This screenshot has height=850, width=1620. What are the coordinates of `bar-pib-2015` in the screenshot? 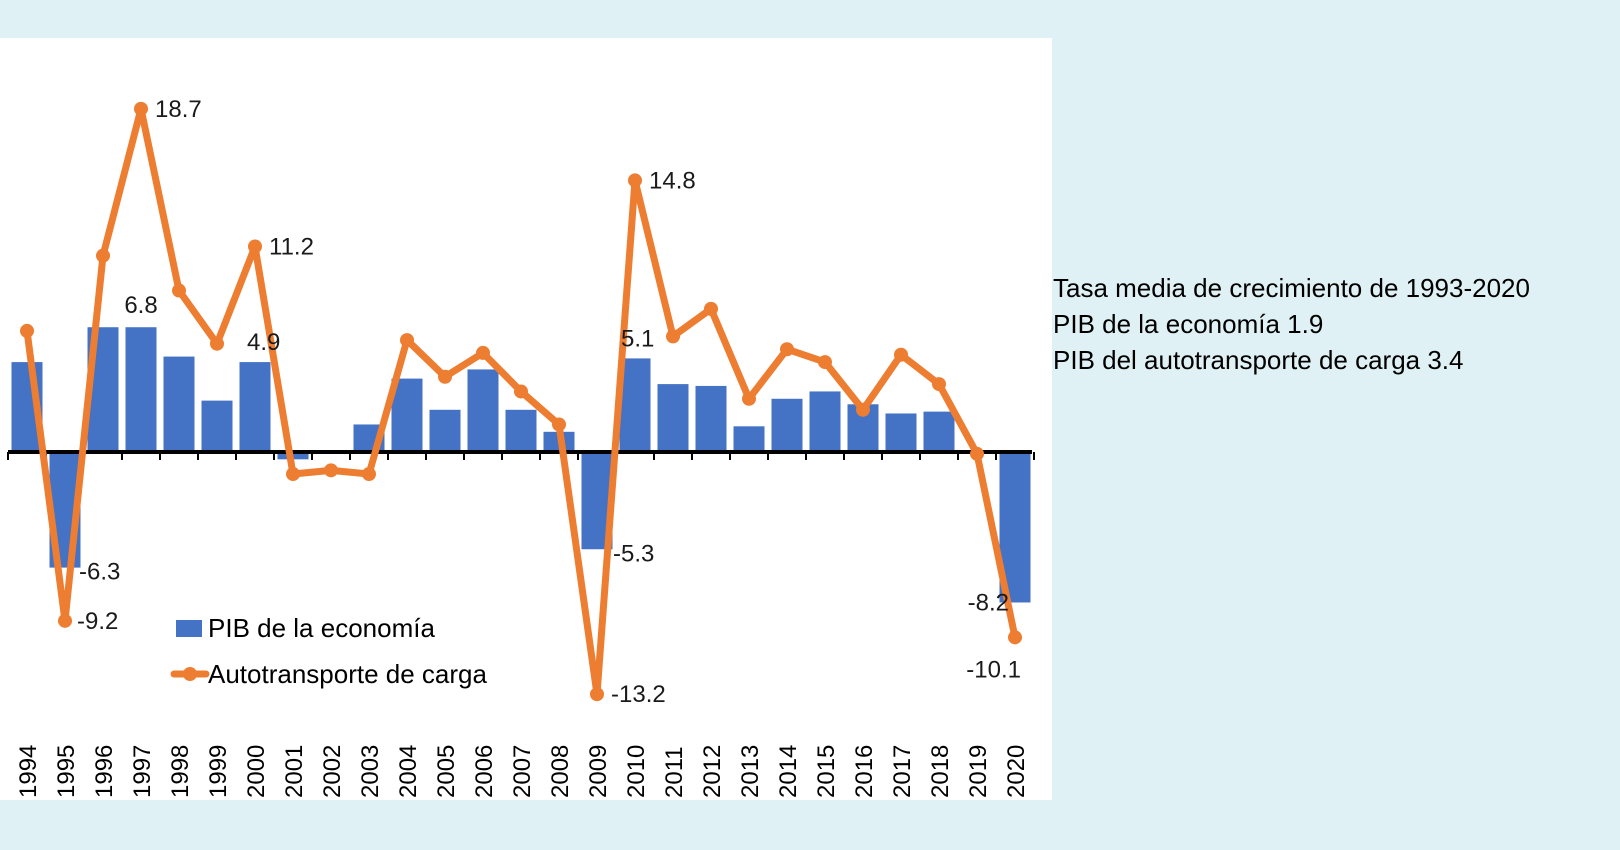 It's located at (825, 421).